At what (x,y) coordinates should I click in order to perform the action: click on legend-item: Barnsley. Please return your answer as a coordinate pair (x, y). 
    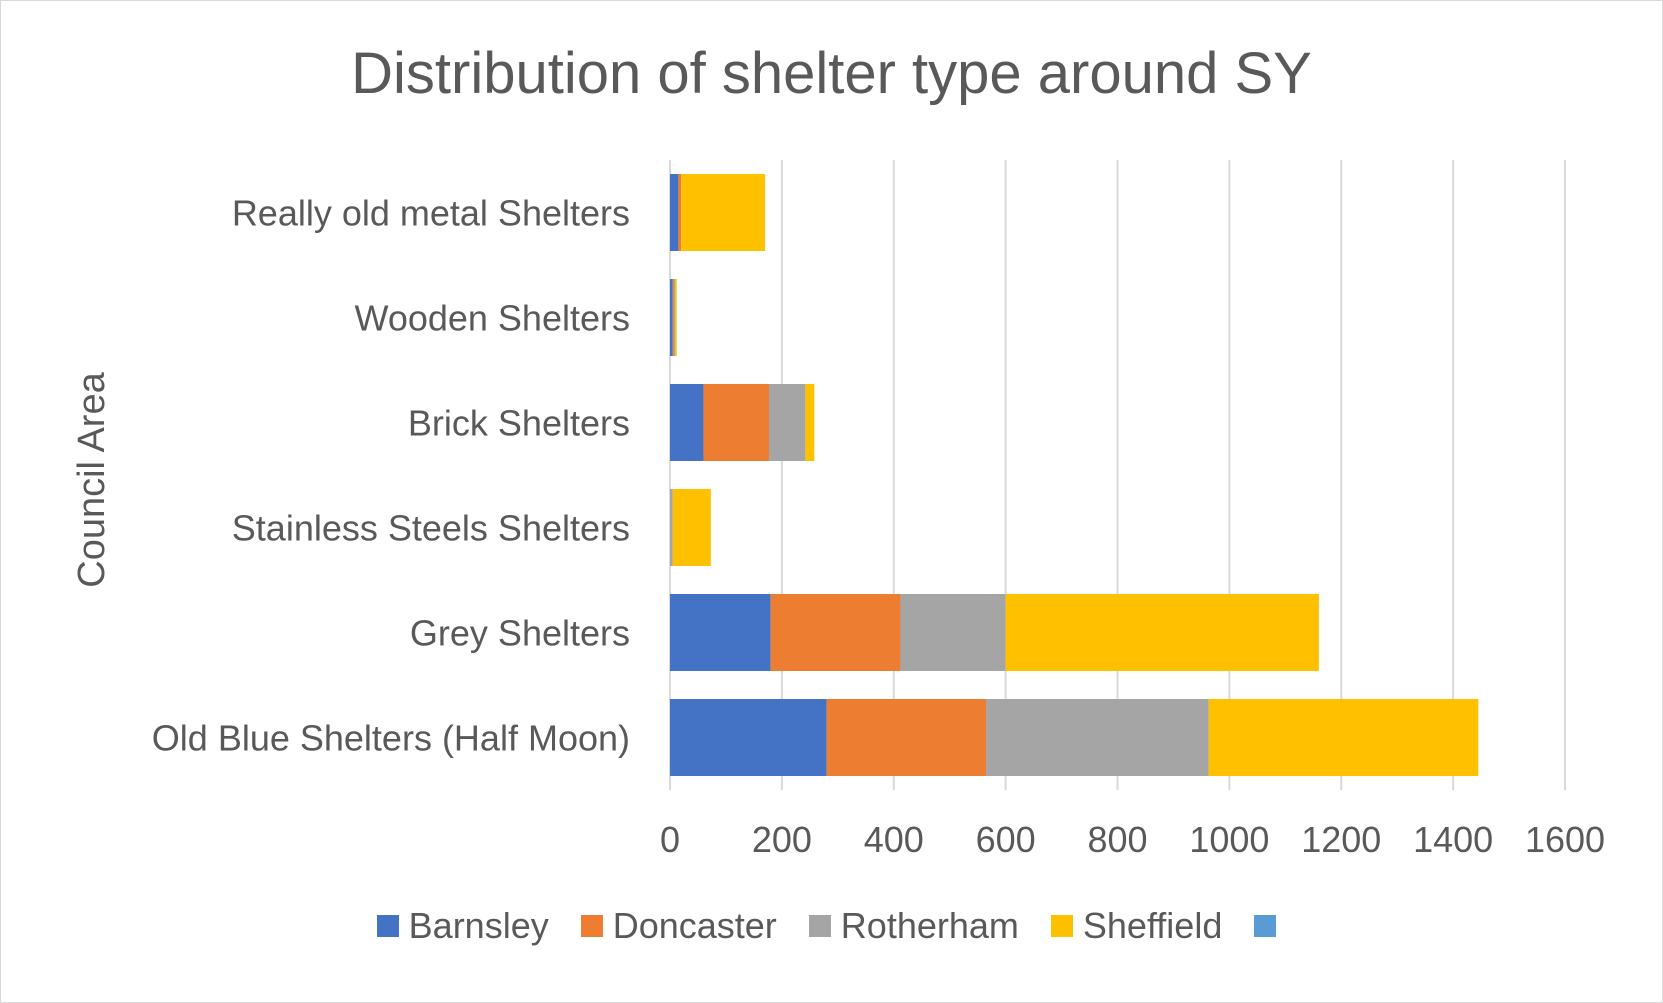
    Looking at the image, I should click on (462, 926).